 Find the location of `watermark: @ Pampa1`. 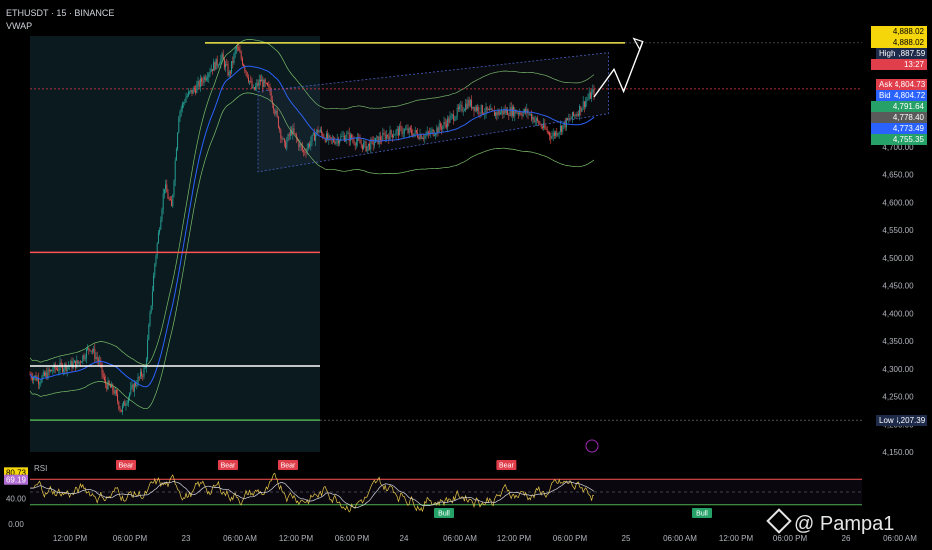

watermark: @ Pampa1 is located at coordinates (830, 522).